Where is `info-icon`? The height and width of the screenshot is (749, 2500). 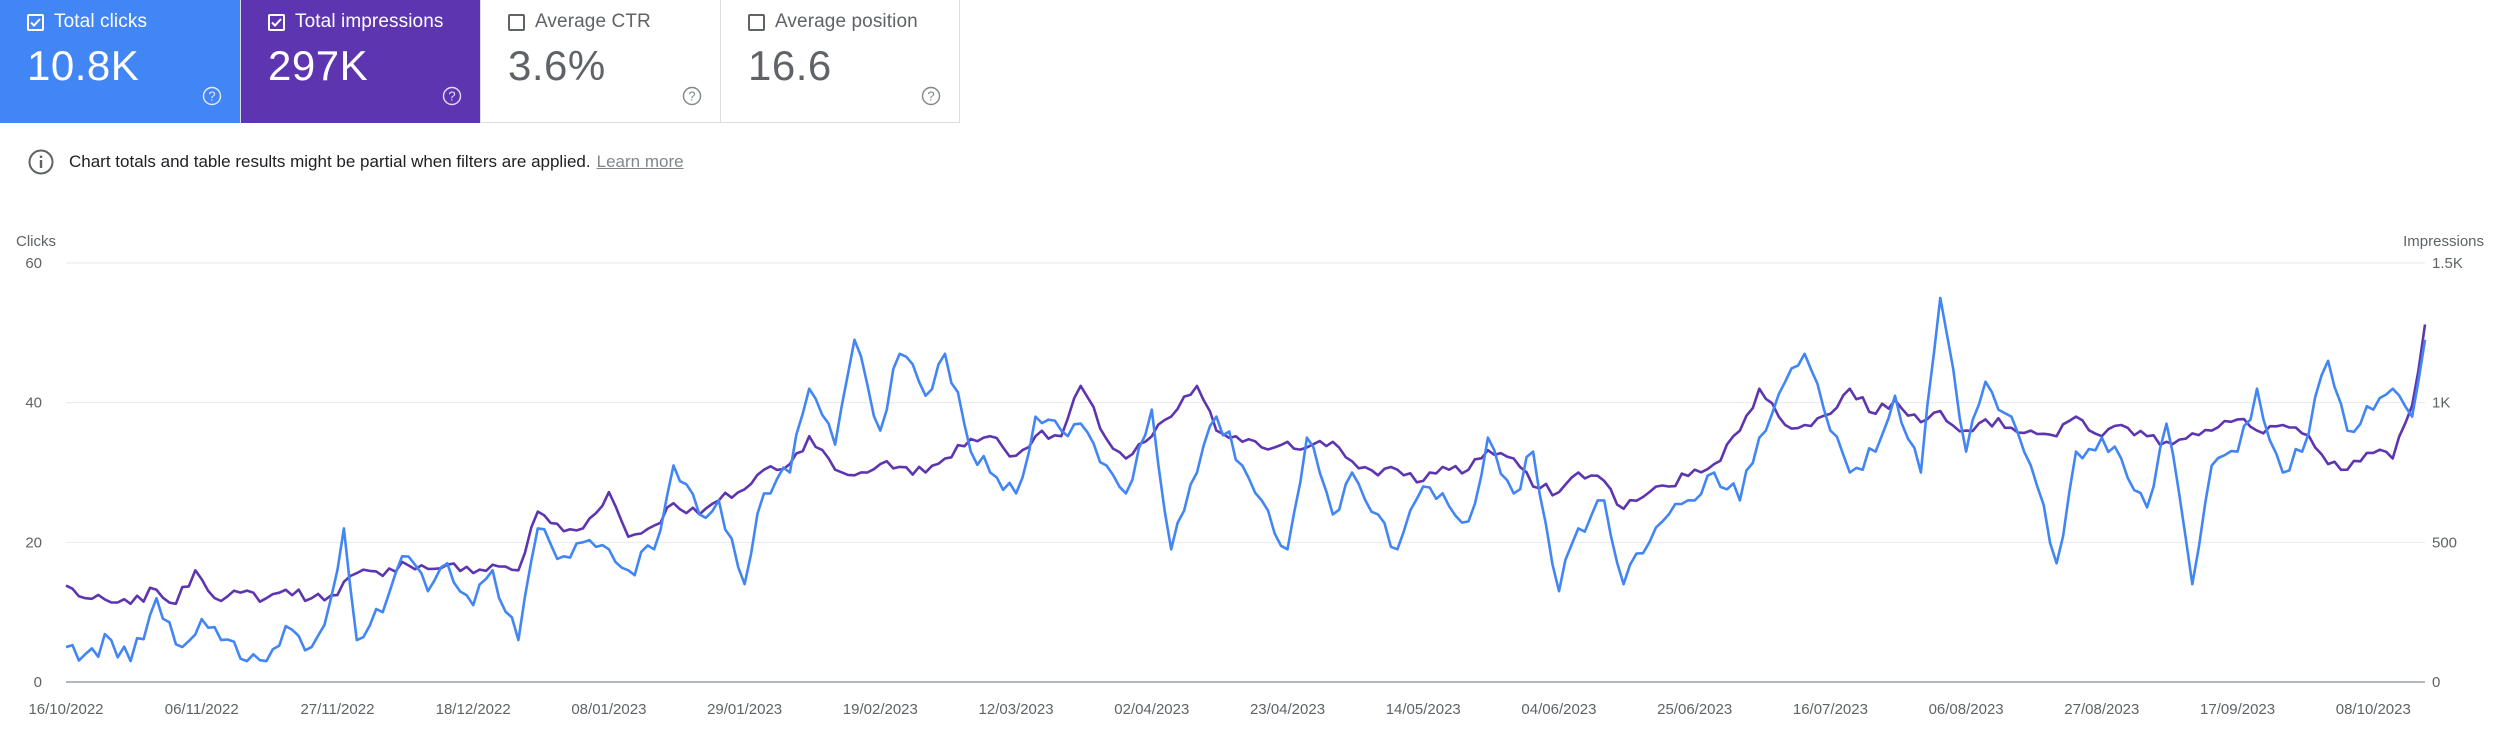
info-icon is located at coordinates (41, 162).